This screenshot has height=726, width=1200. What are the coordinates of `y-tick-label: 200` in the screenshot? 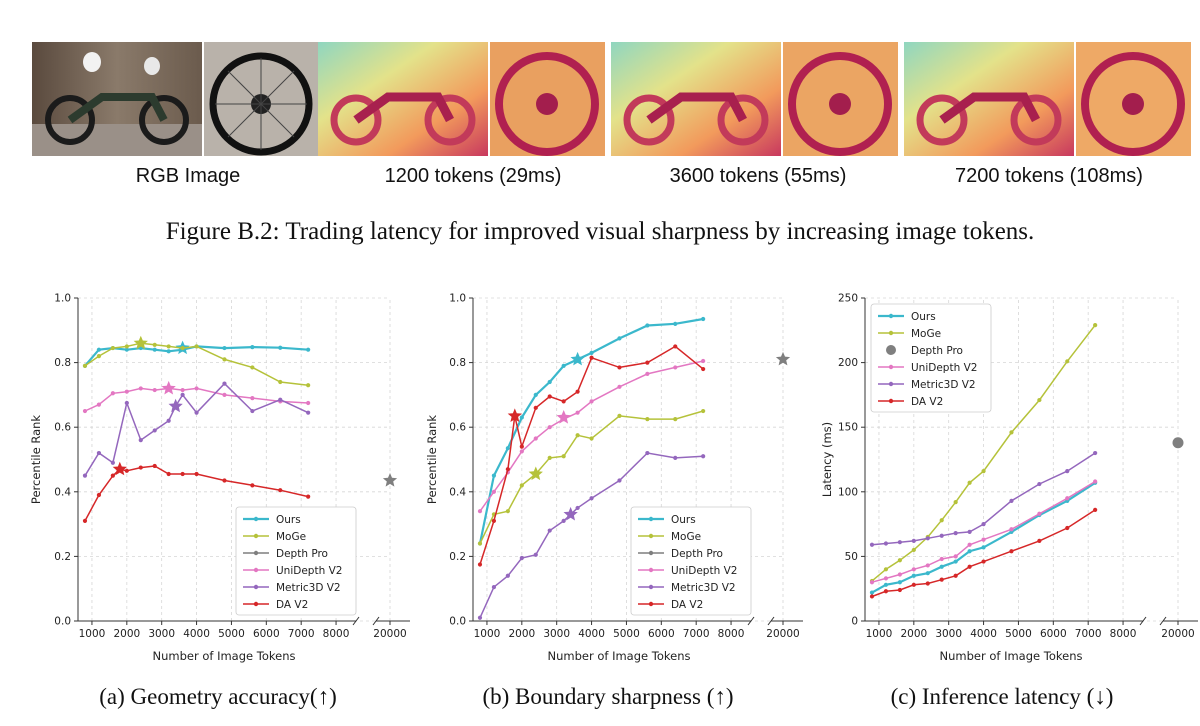 It's located at (848, 363).